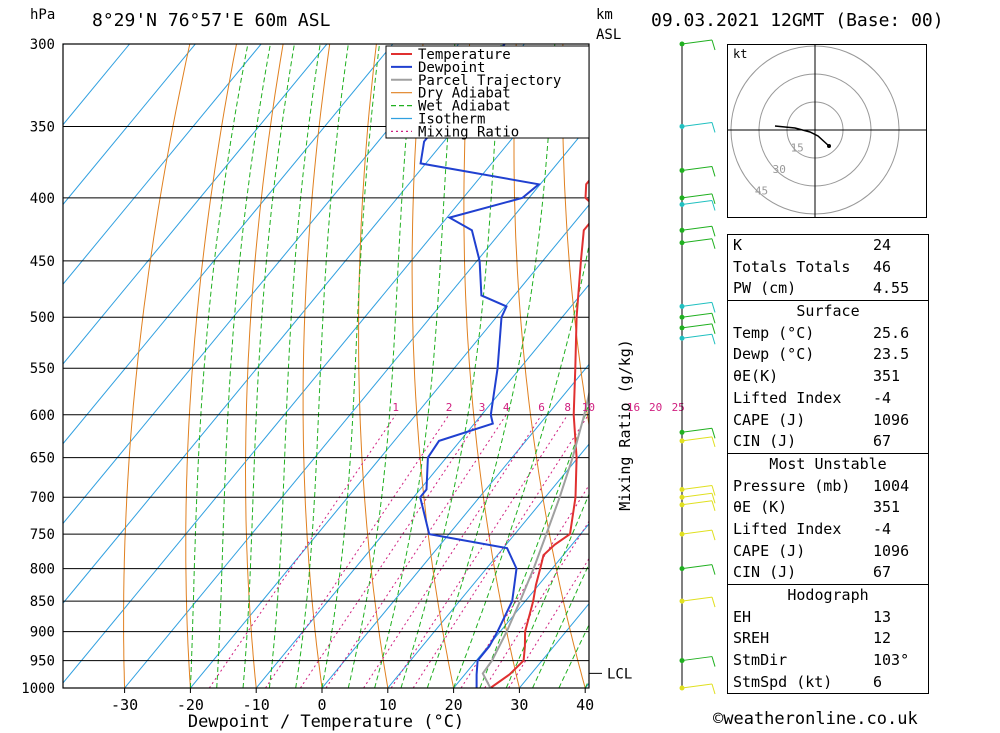 Image resolution: width=1000 pixels, height=733 pixels. I want to click on mixing-ratio-label: 20, so click(655, 407).